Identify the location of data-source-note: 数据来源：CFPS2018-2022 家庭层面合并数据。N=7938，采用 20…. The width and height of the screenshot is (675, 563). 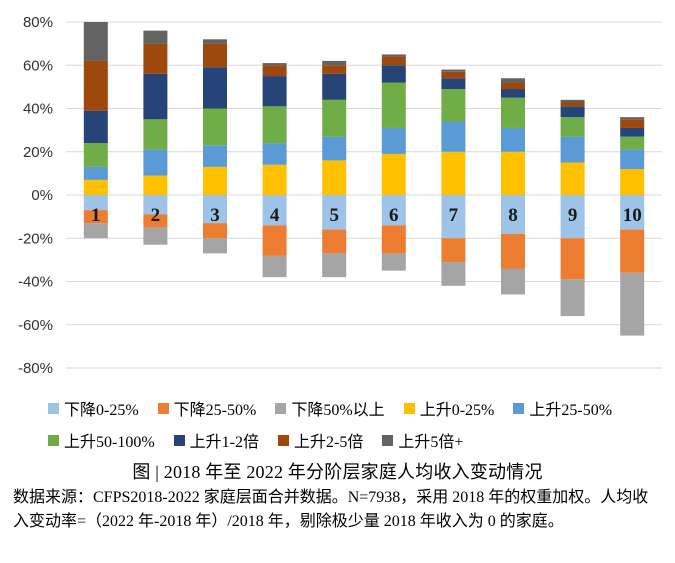
(331, 509).